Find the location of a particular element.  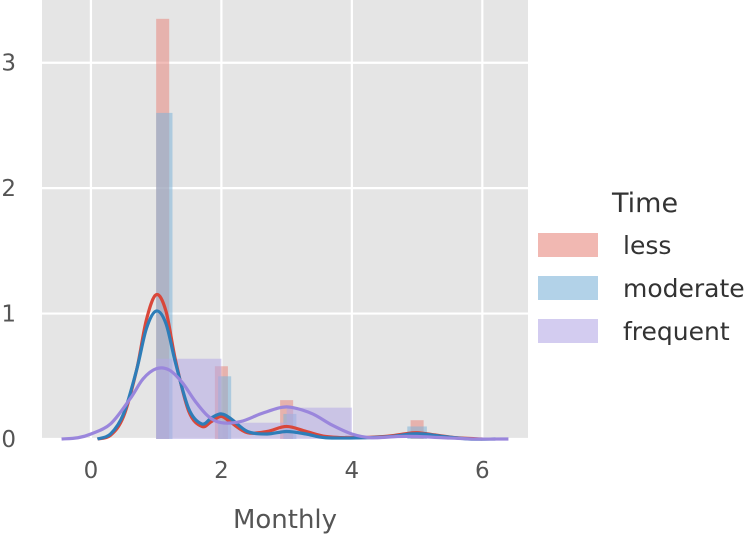

y-tick-label: 2 is located at coordinates (8, 189).